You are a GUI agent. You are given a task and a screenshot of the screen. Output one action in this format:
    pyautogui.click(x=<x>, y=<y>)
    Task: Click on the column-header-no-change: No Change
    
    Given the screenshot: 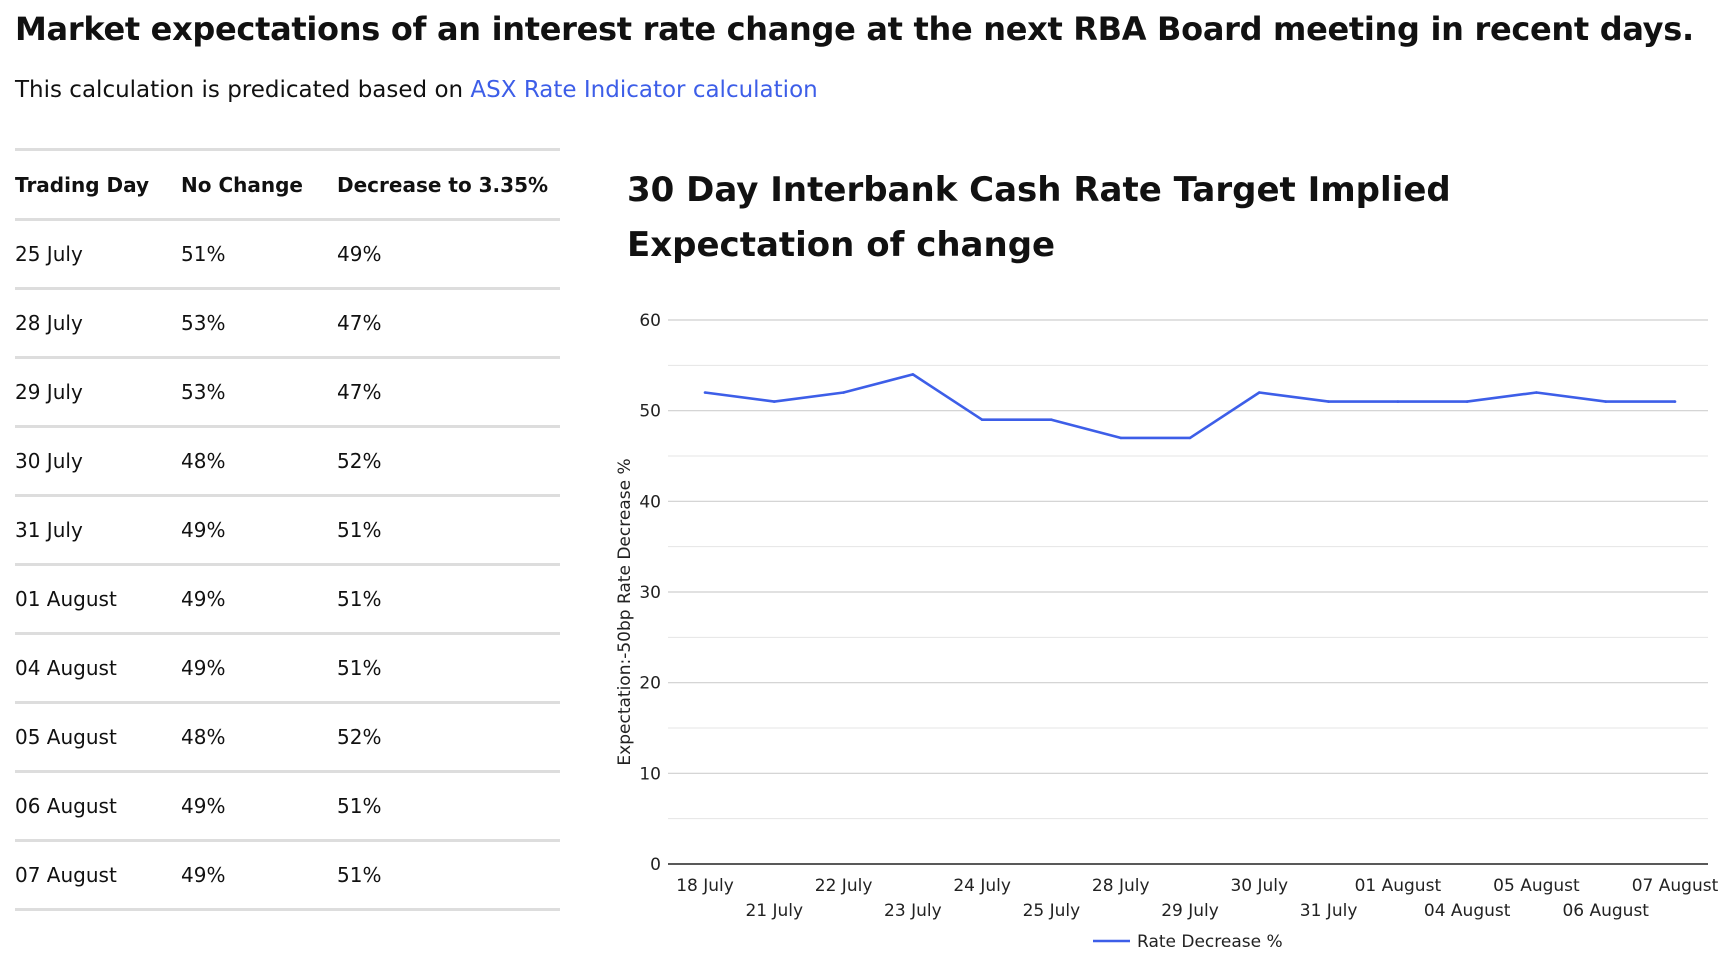 What is the action you would take?
    pyautogui.click(x=259, y=185)
    